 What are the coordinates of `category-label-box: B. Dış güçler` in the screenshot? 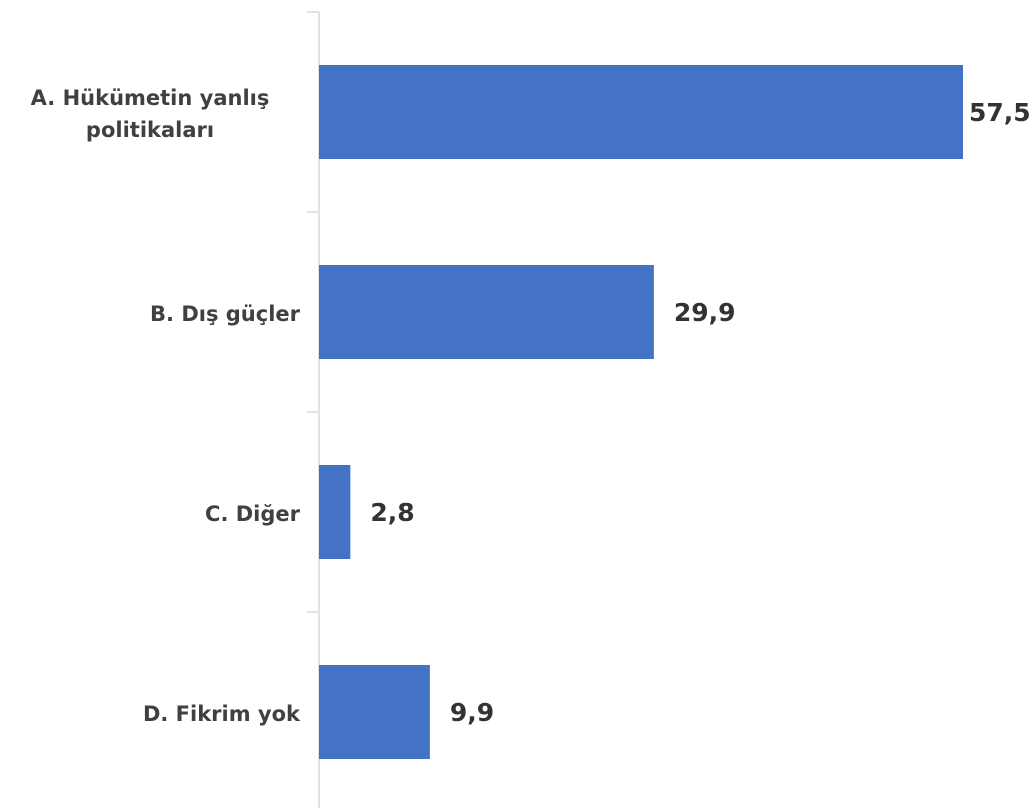 It's located at (150, 314).